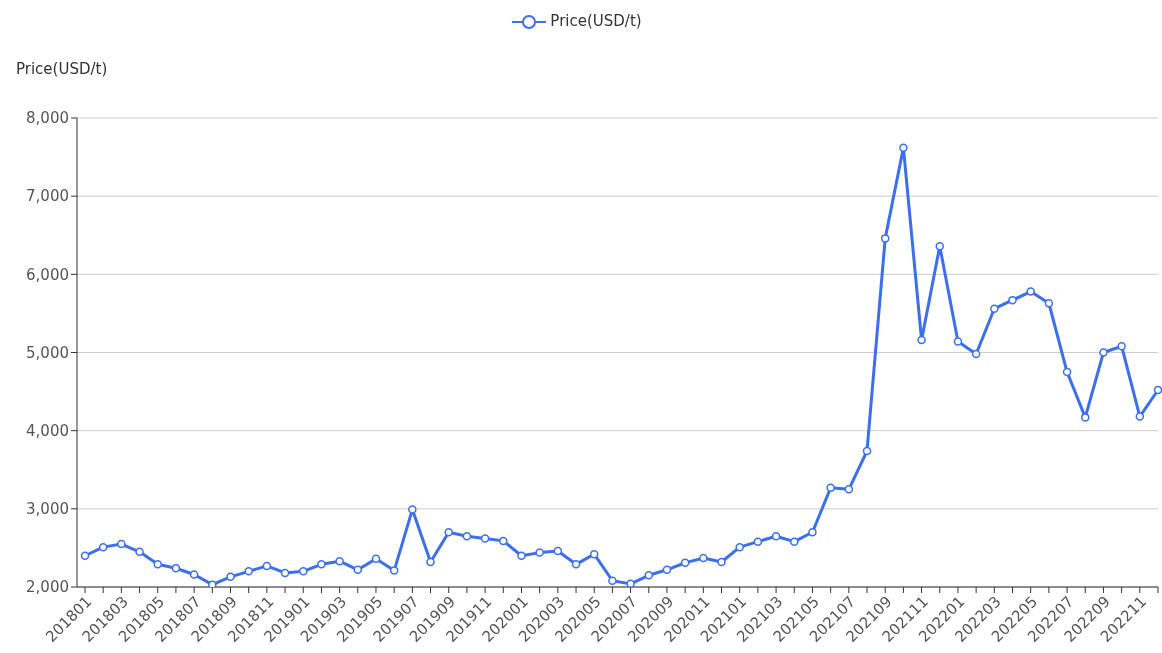  I want to click on y-tick-label: 6,000, so click(47, 274).